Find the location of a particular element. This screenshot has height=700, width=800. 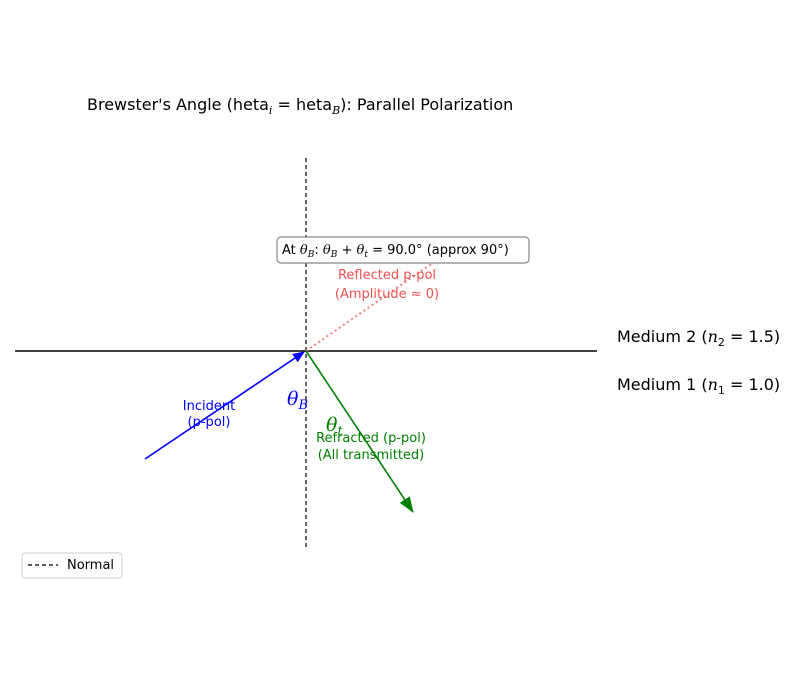

reflected-label-line2: (Amplitude ≈ 0) is located at coordinates (387, 294).